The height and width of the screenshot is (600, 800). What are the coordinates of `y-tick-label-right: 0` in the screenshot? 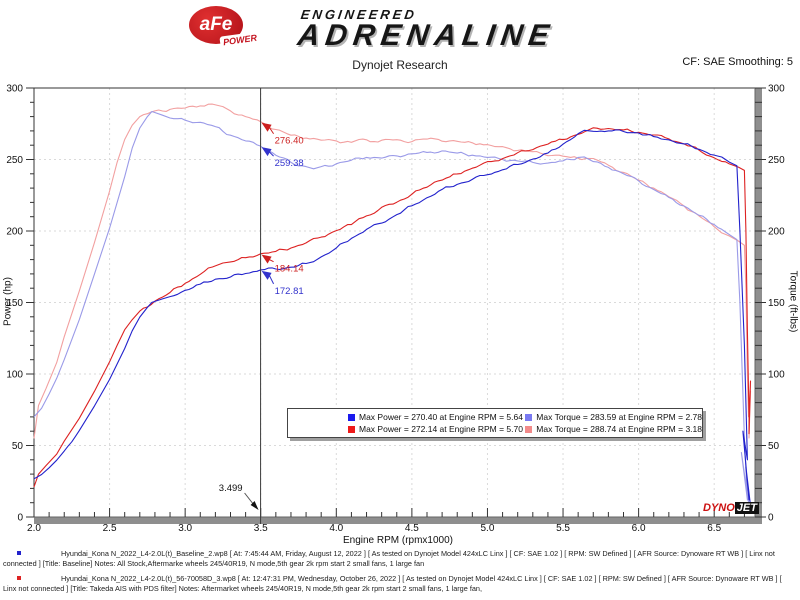 It's located at (771, 518).